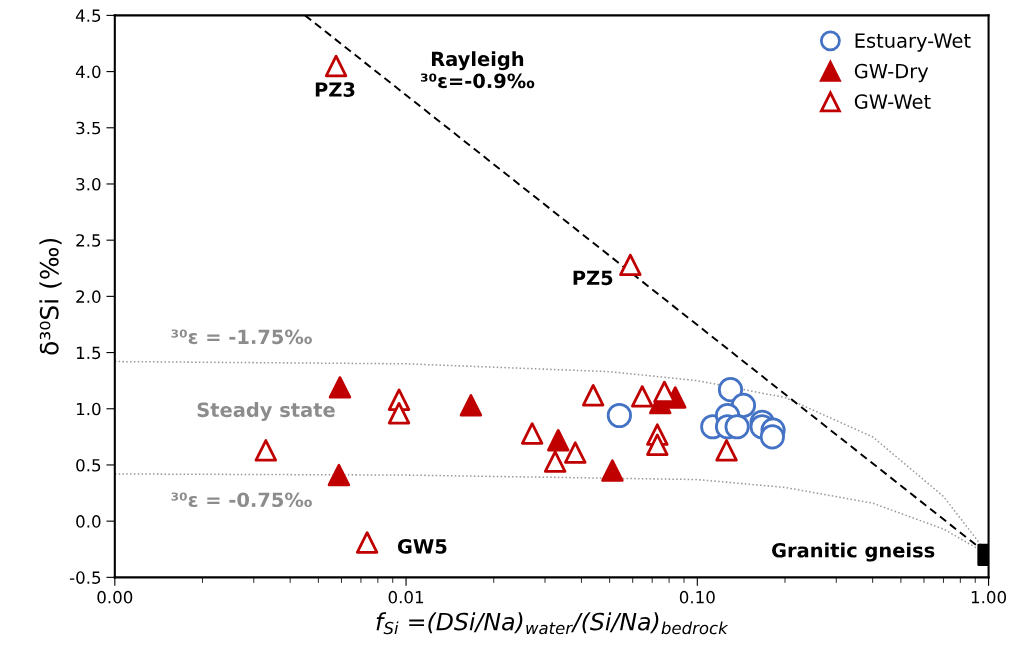  Describe the element at coordinates (335, 89) in the screenshot. I see `annotation: PZ3` at that location.